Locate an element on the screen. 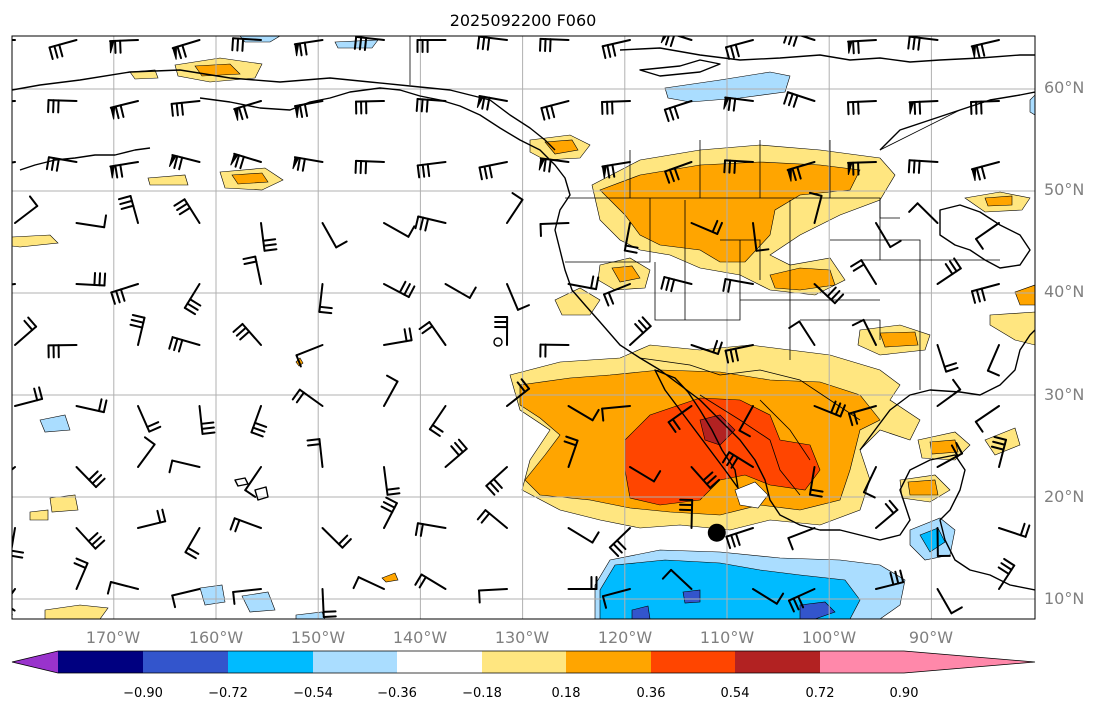 This screenshot has width=1105, height=712. positive-anomaly-patch-oregon-core is located at coordinates (626, 274).